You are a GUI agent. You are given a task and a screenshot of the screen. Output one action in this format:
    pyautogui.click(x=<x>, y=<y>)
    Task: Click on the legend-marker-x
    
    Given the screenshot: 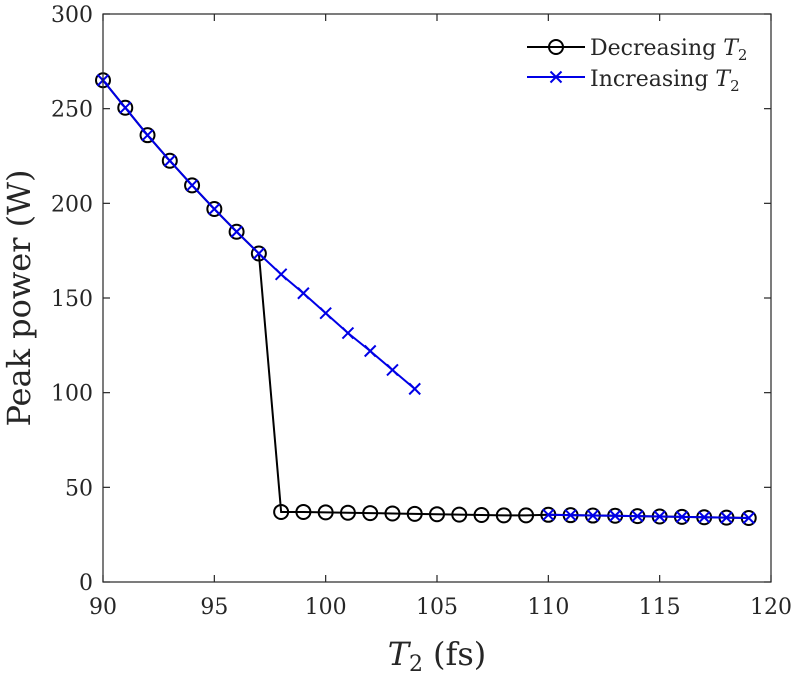 What is the action you would take?
    pyautogui.click(x=556, y=77)
    